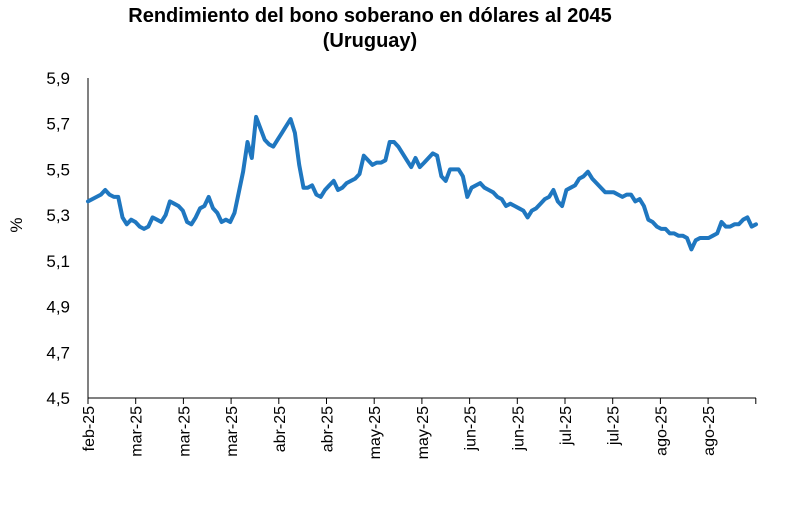  What do you see at coordinates (370, 41) in the screenshot?
I see `chart-title-line2: (Uruguay)` at bounding box center [370, 41].